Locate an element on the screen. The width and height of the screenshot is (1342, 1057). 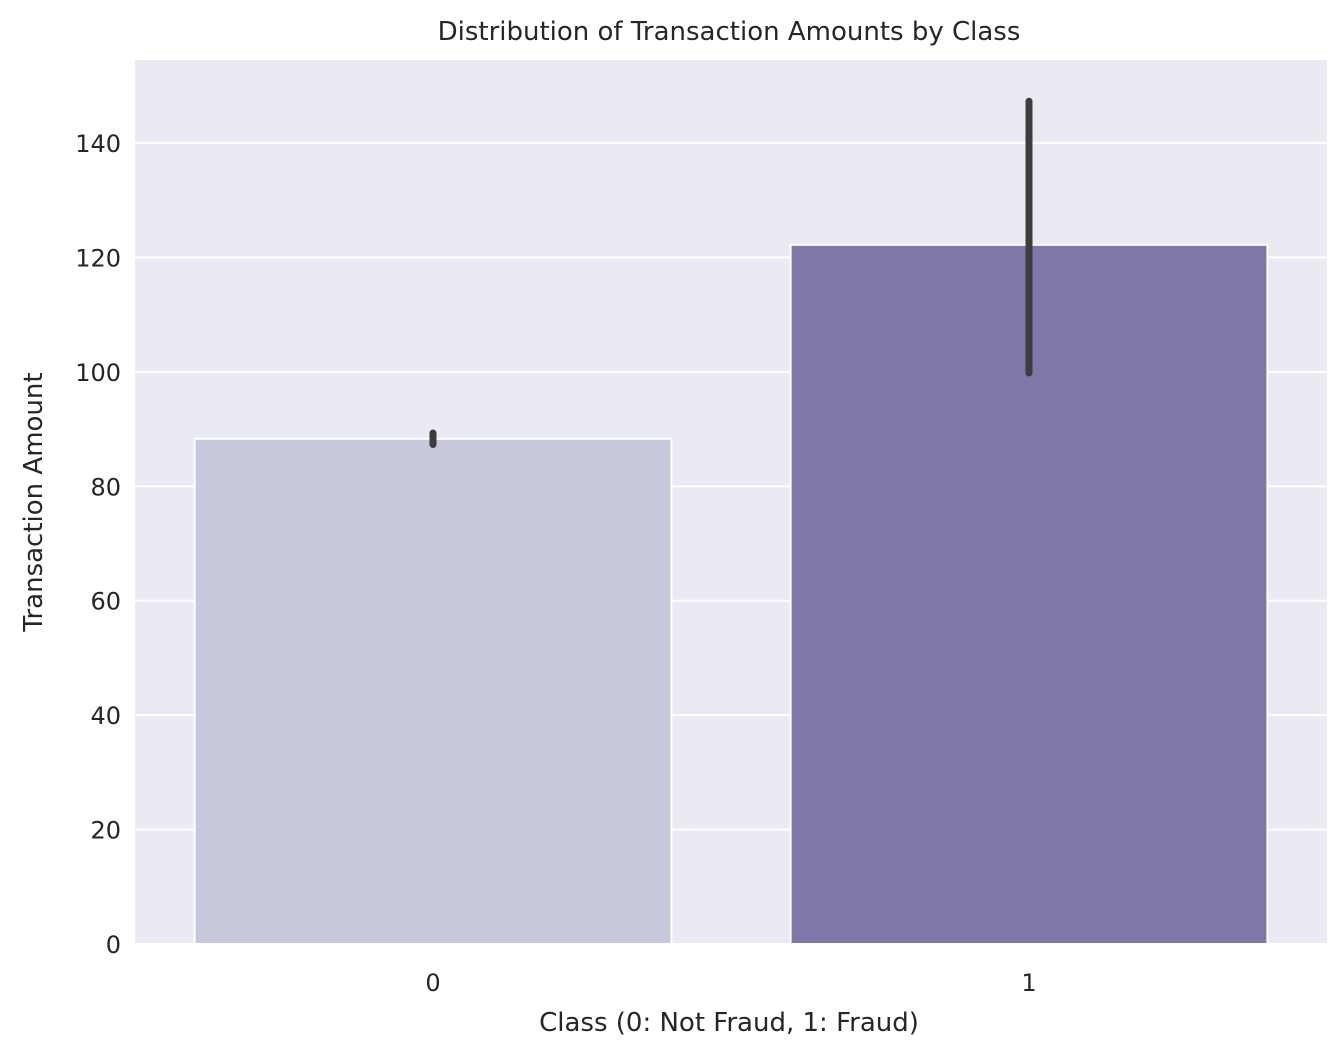
y-tick-label: 100 is located at coordinates (98, 373).